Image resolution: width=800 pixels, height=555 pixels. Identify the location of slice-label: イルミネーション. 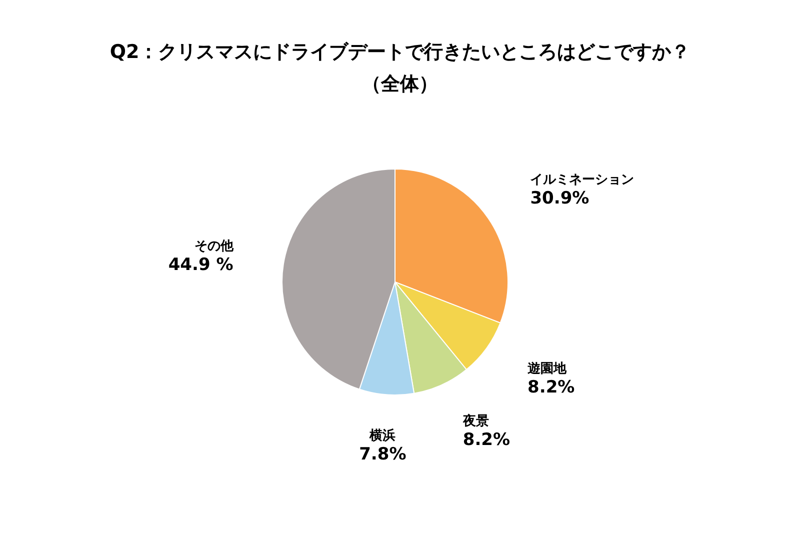
(582, 180).